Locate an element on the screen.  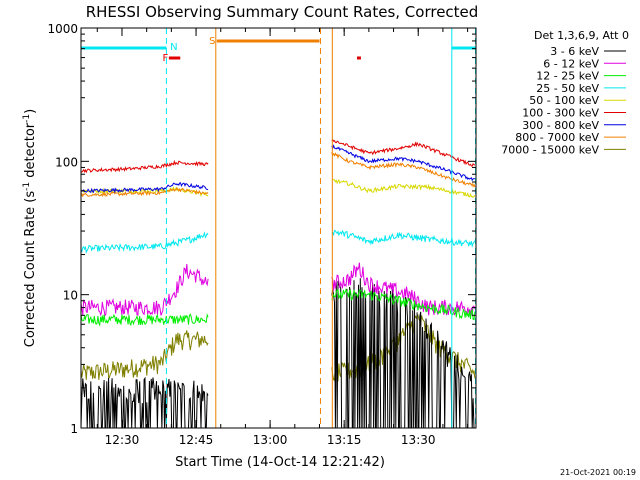
flag-label-s: S is located at coordinates (212, 41).